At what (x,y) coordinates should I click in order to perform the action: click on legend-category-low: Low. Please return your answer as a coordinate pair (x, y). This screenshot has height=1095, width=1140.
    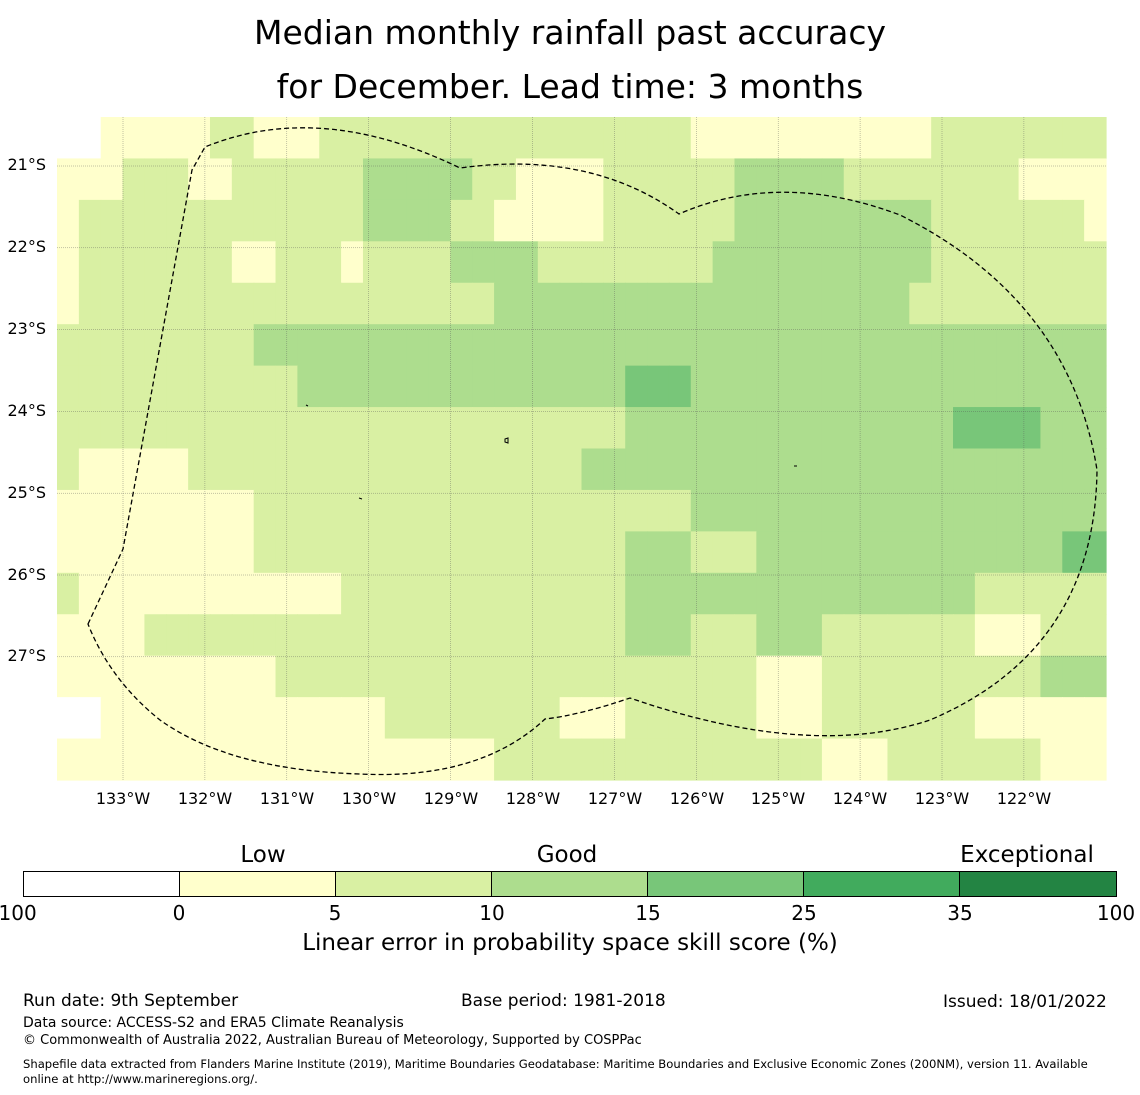
    Looking at the image, I should click on (263, 855).